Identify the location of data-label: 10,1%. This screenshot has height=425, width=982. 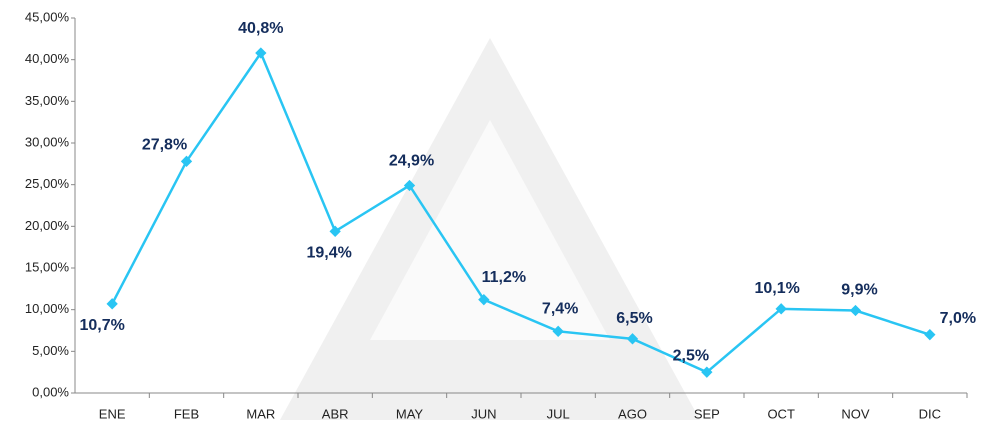
(776, 288).